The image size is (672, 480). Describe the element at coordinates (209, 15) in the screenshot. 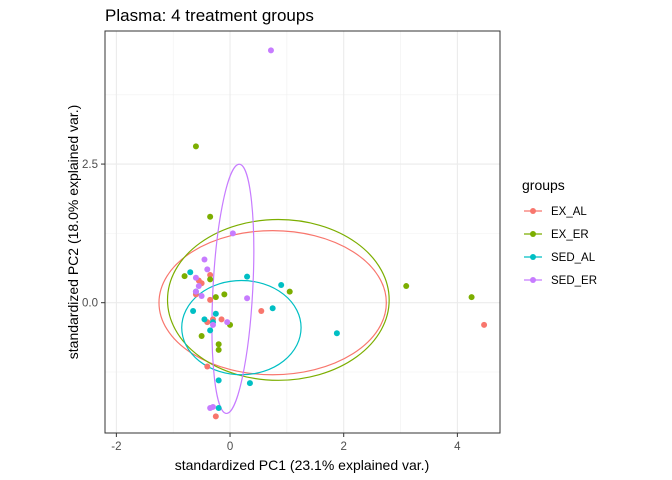

I see `chart-title: Plasma: 4 treatment groups` at that location.